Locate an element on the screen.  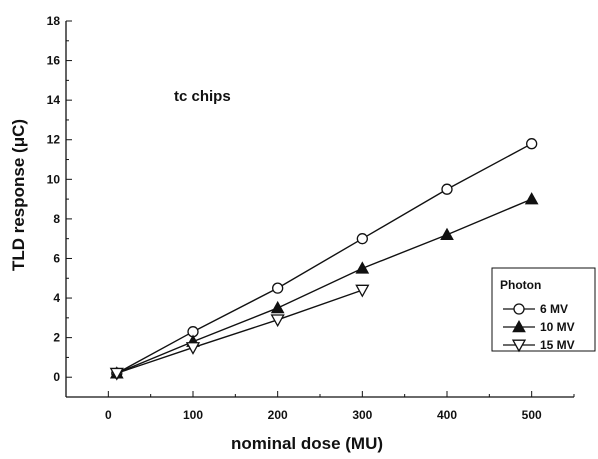
y-axis-title: TLD response (μC) is located at coordinates (18, 195).